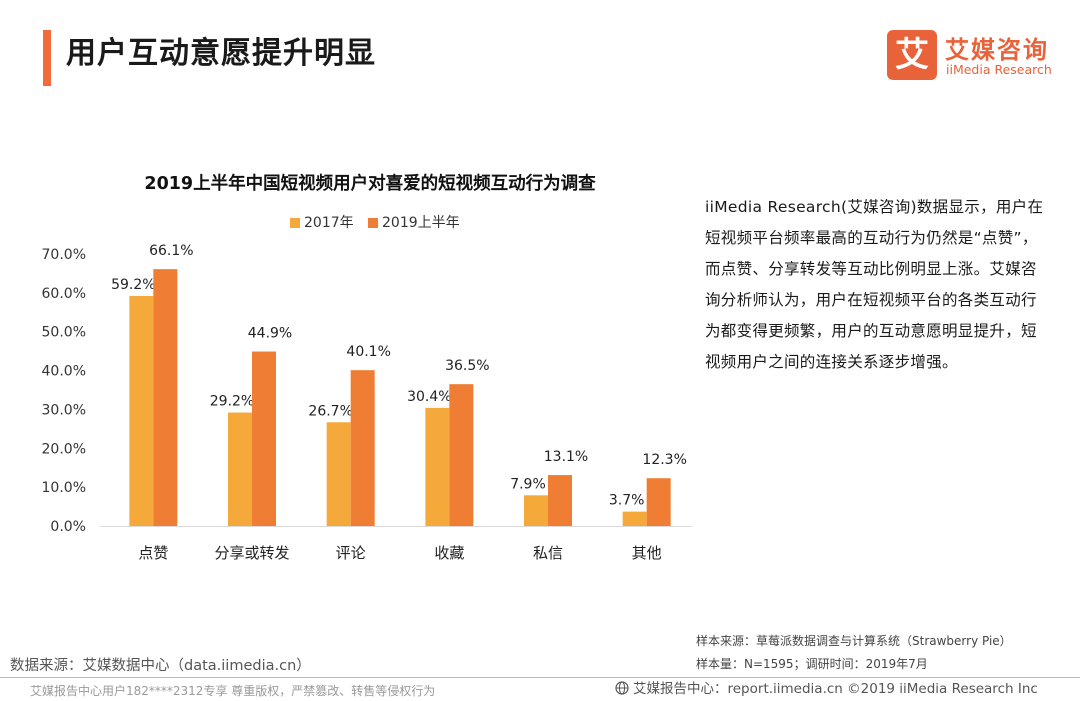 The width and height of the screenshot is (1080, 701). I want to click on y-tick-label: 60.0%, so click(64, 294).